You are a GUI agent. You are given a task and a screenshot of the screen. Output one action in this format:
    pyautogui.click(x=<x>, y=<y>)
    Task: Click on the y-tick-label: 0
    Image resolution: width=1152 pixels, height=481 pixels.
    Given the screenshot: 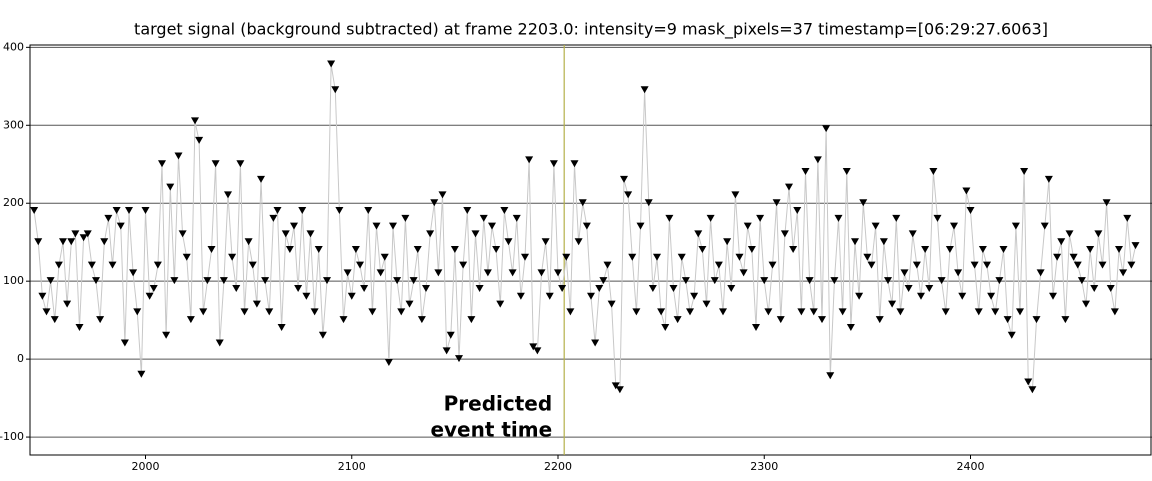 What is the action you would take?
    pyautogui.click(x=20, y=358)
    